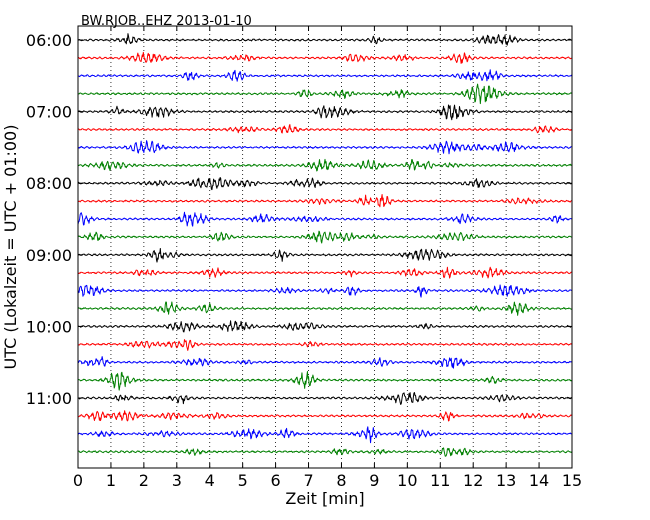 The image size is (650, 520). Describe the element at coordinates (276, 480) in the screenshot. I see `x-tick-label: 6` at that location.